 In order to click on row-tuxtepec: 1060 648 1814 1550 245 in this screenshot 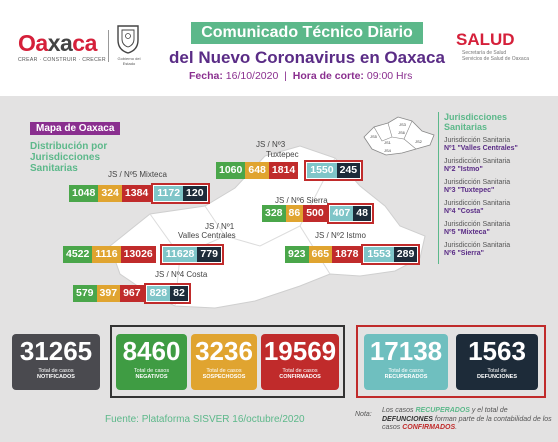, I will do `click(290, 170)`.